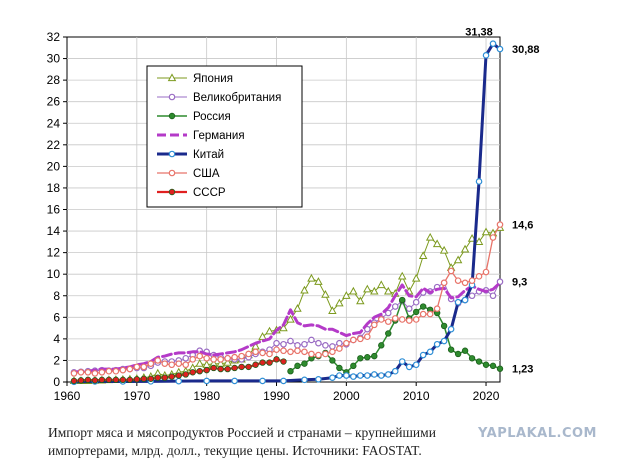 This screenshot has width=640, height=464. I want to click on y-tick-label: 30, so click(54, 59).